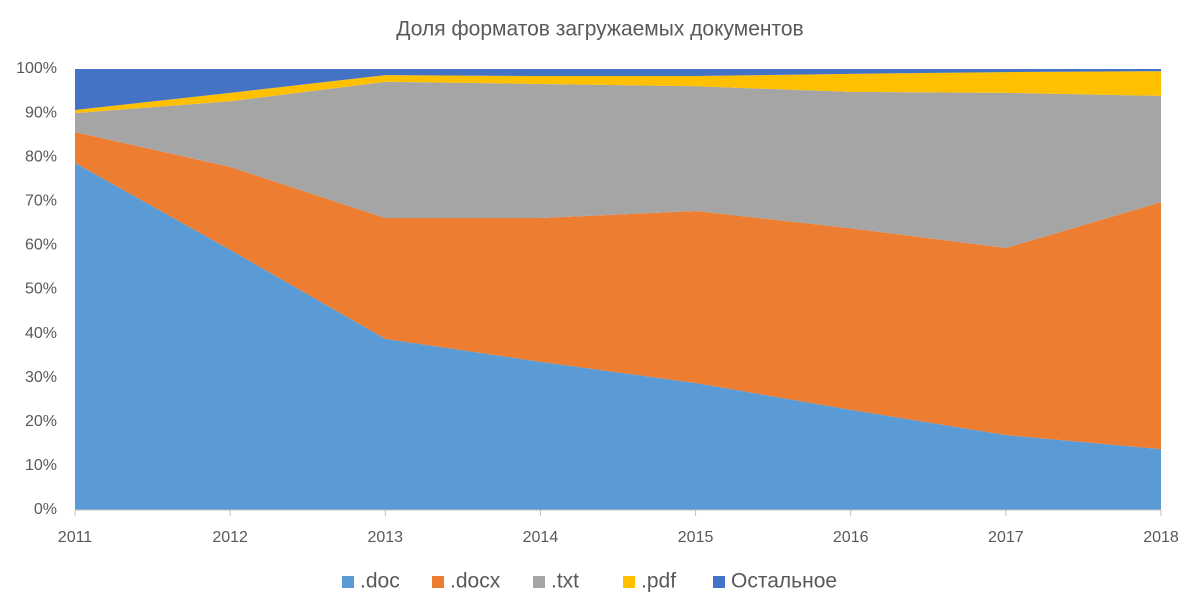  Describe the element at coordinates (45, 509) in the screenshot. I see `y-tick-label: 0%` at that location.